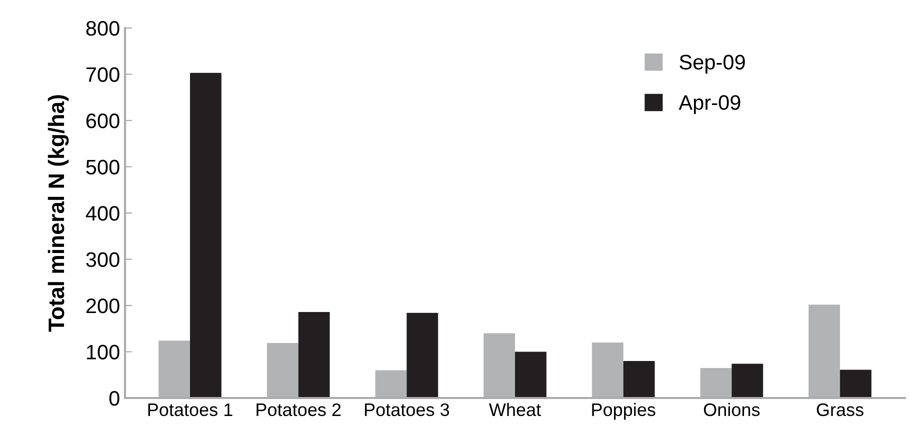 The height and width of the screenshot is (426, 909). I want to click on y-tick-label: 100, so click(103, 352).